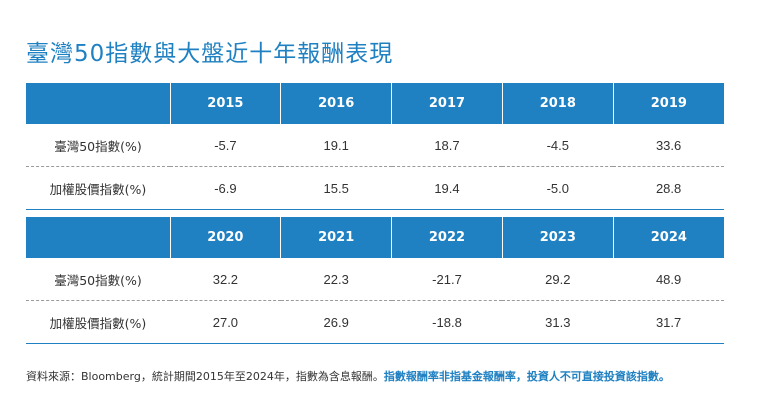 The height and width of the screenshot is (402, 768). What do you see at coordinates (668, 103) in the screenshot?
I see `year-header: 2019` at bounding box center [668, 103].